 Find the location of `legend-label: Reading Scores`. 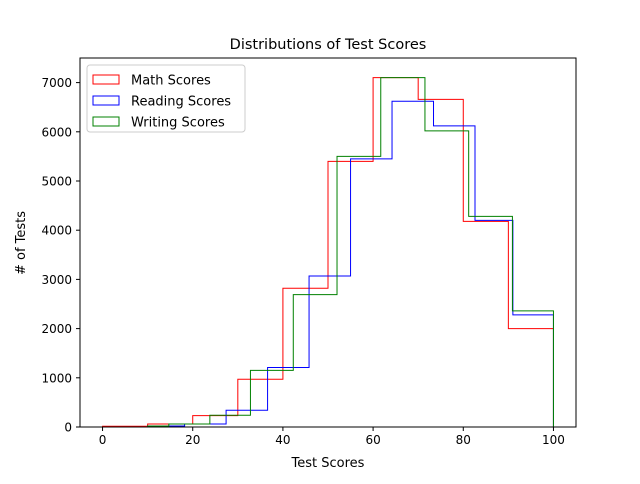

legend-label: Reading Scores is located at coordinates (181, 102).